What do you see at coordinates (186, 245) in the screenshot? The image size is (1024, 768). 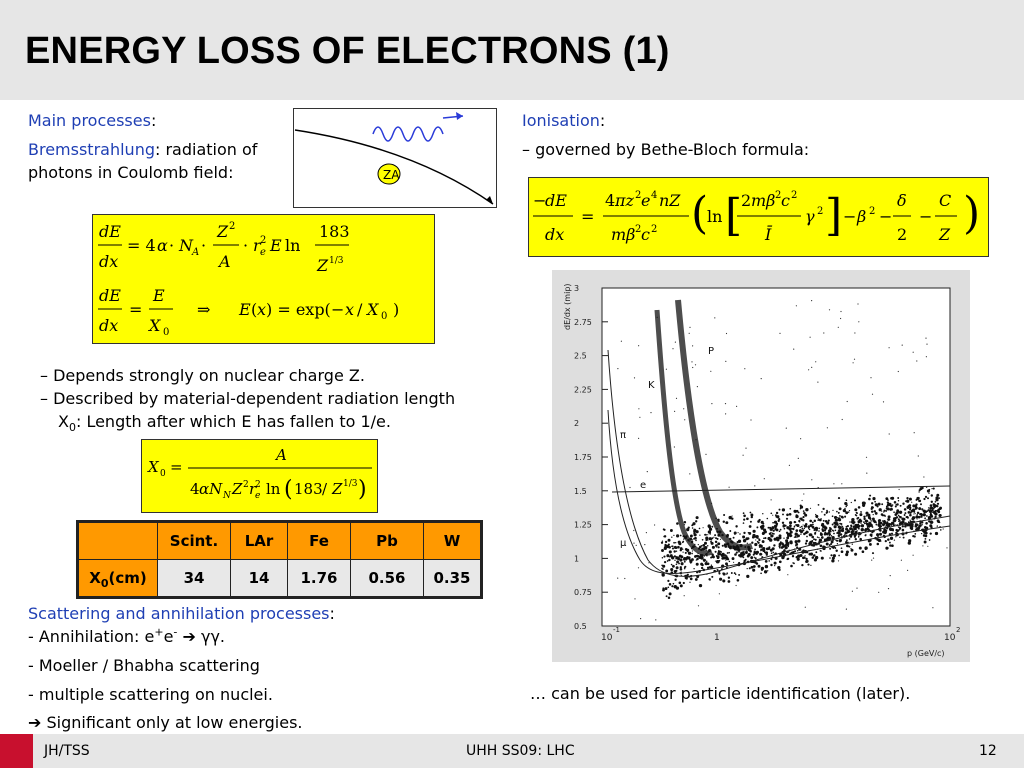 I see `svg-text: N` at bounding box center [186, 245].